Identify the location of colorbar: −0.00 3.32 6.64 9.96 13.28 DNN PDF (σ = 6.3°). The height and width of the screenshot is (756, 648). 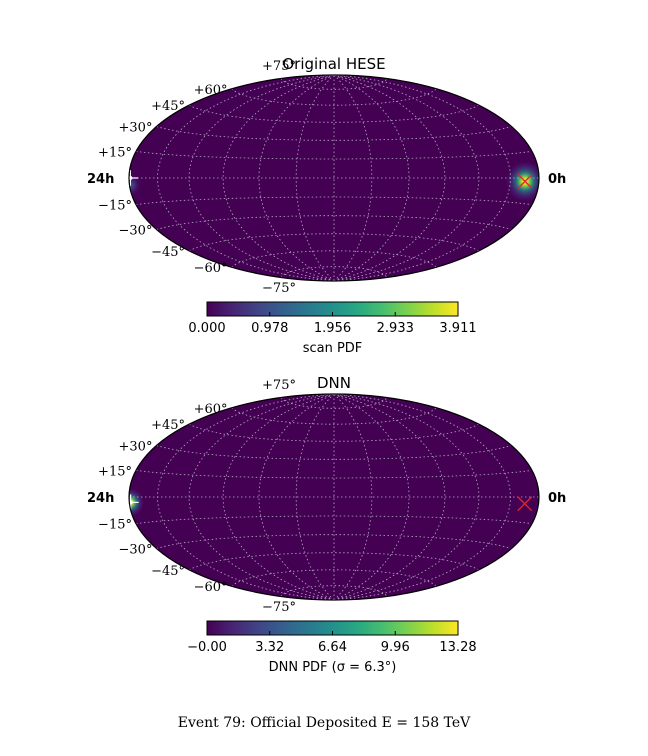
(332, 647).